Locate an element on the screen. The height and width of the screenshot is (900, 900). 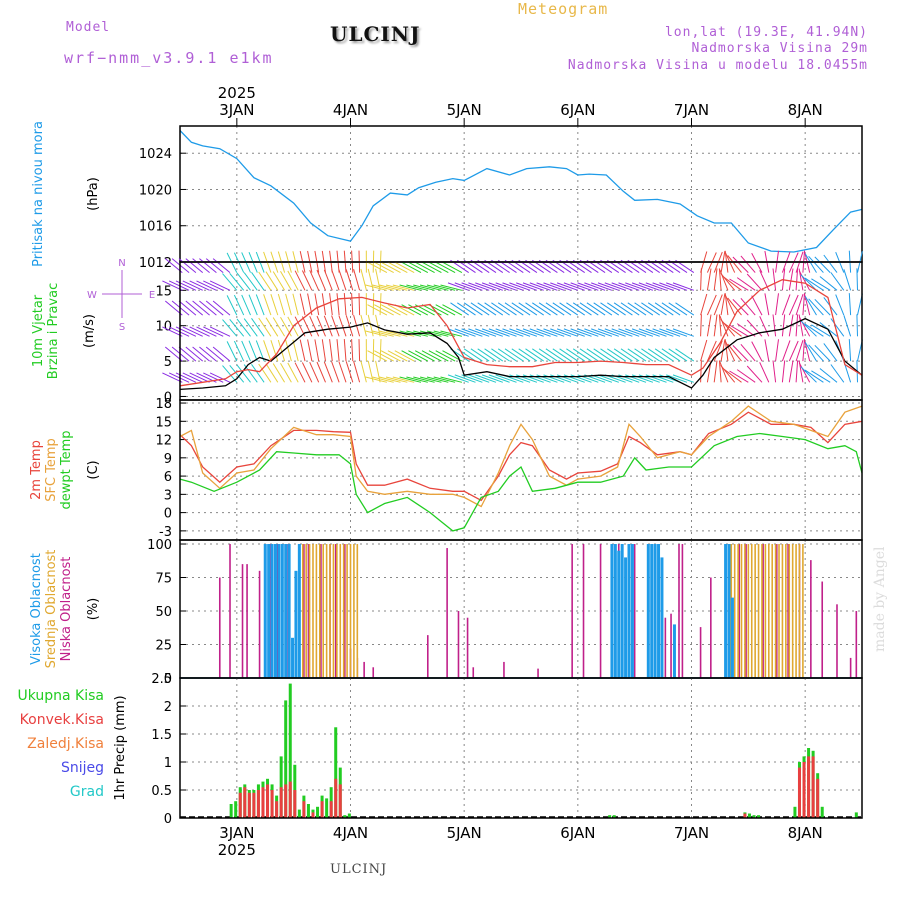
model-name: wrf−nmm_v3.9.1 e1km is located at coordinates (169, 58).